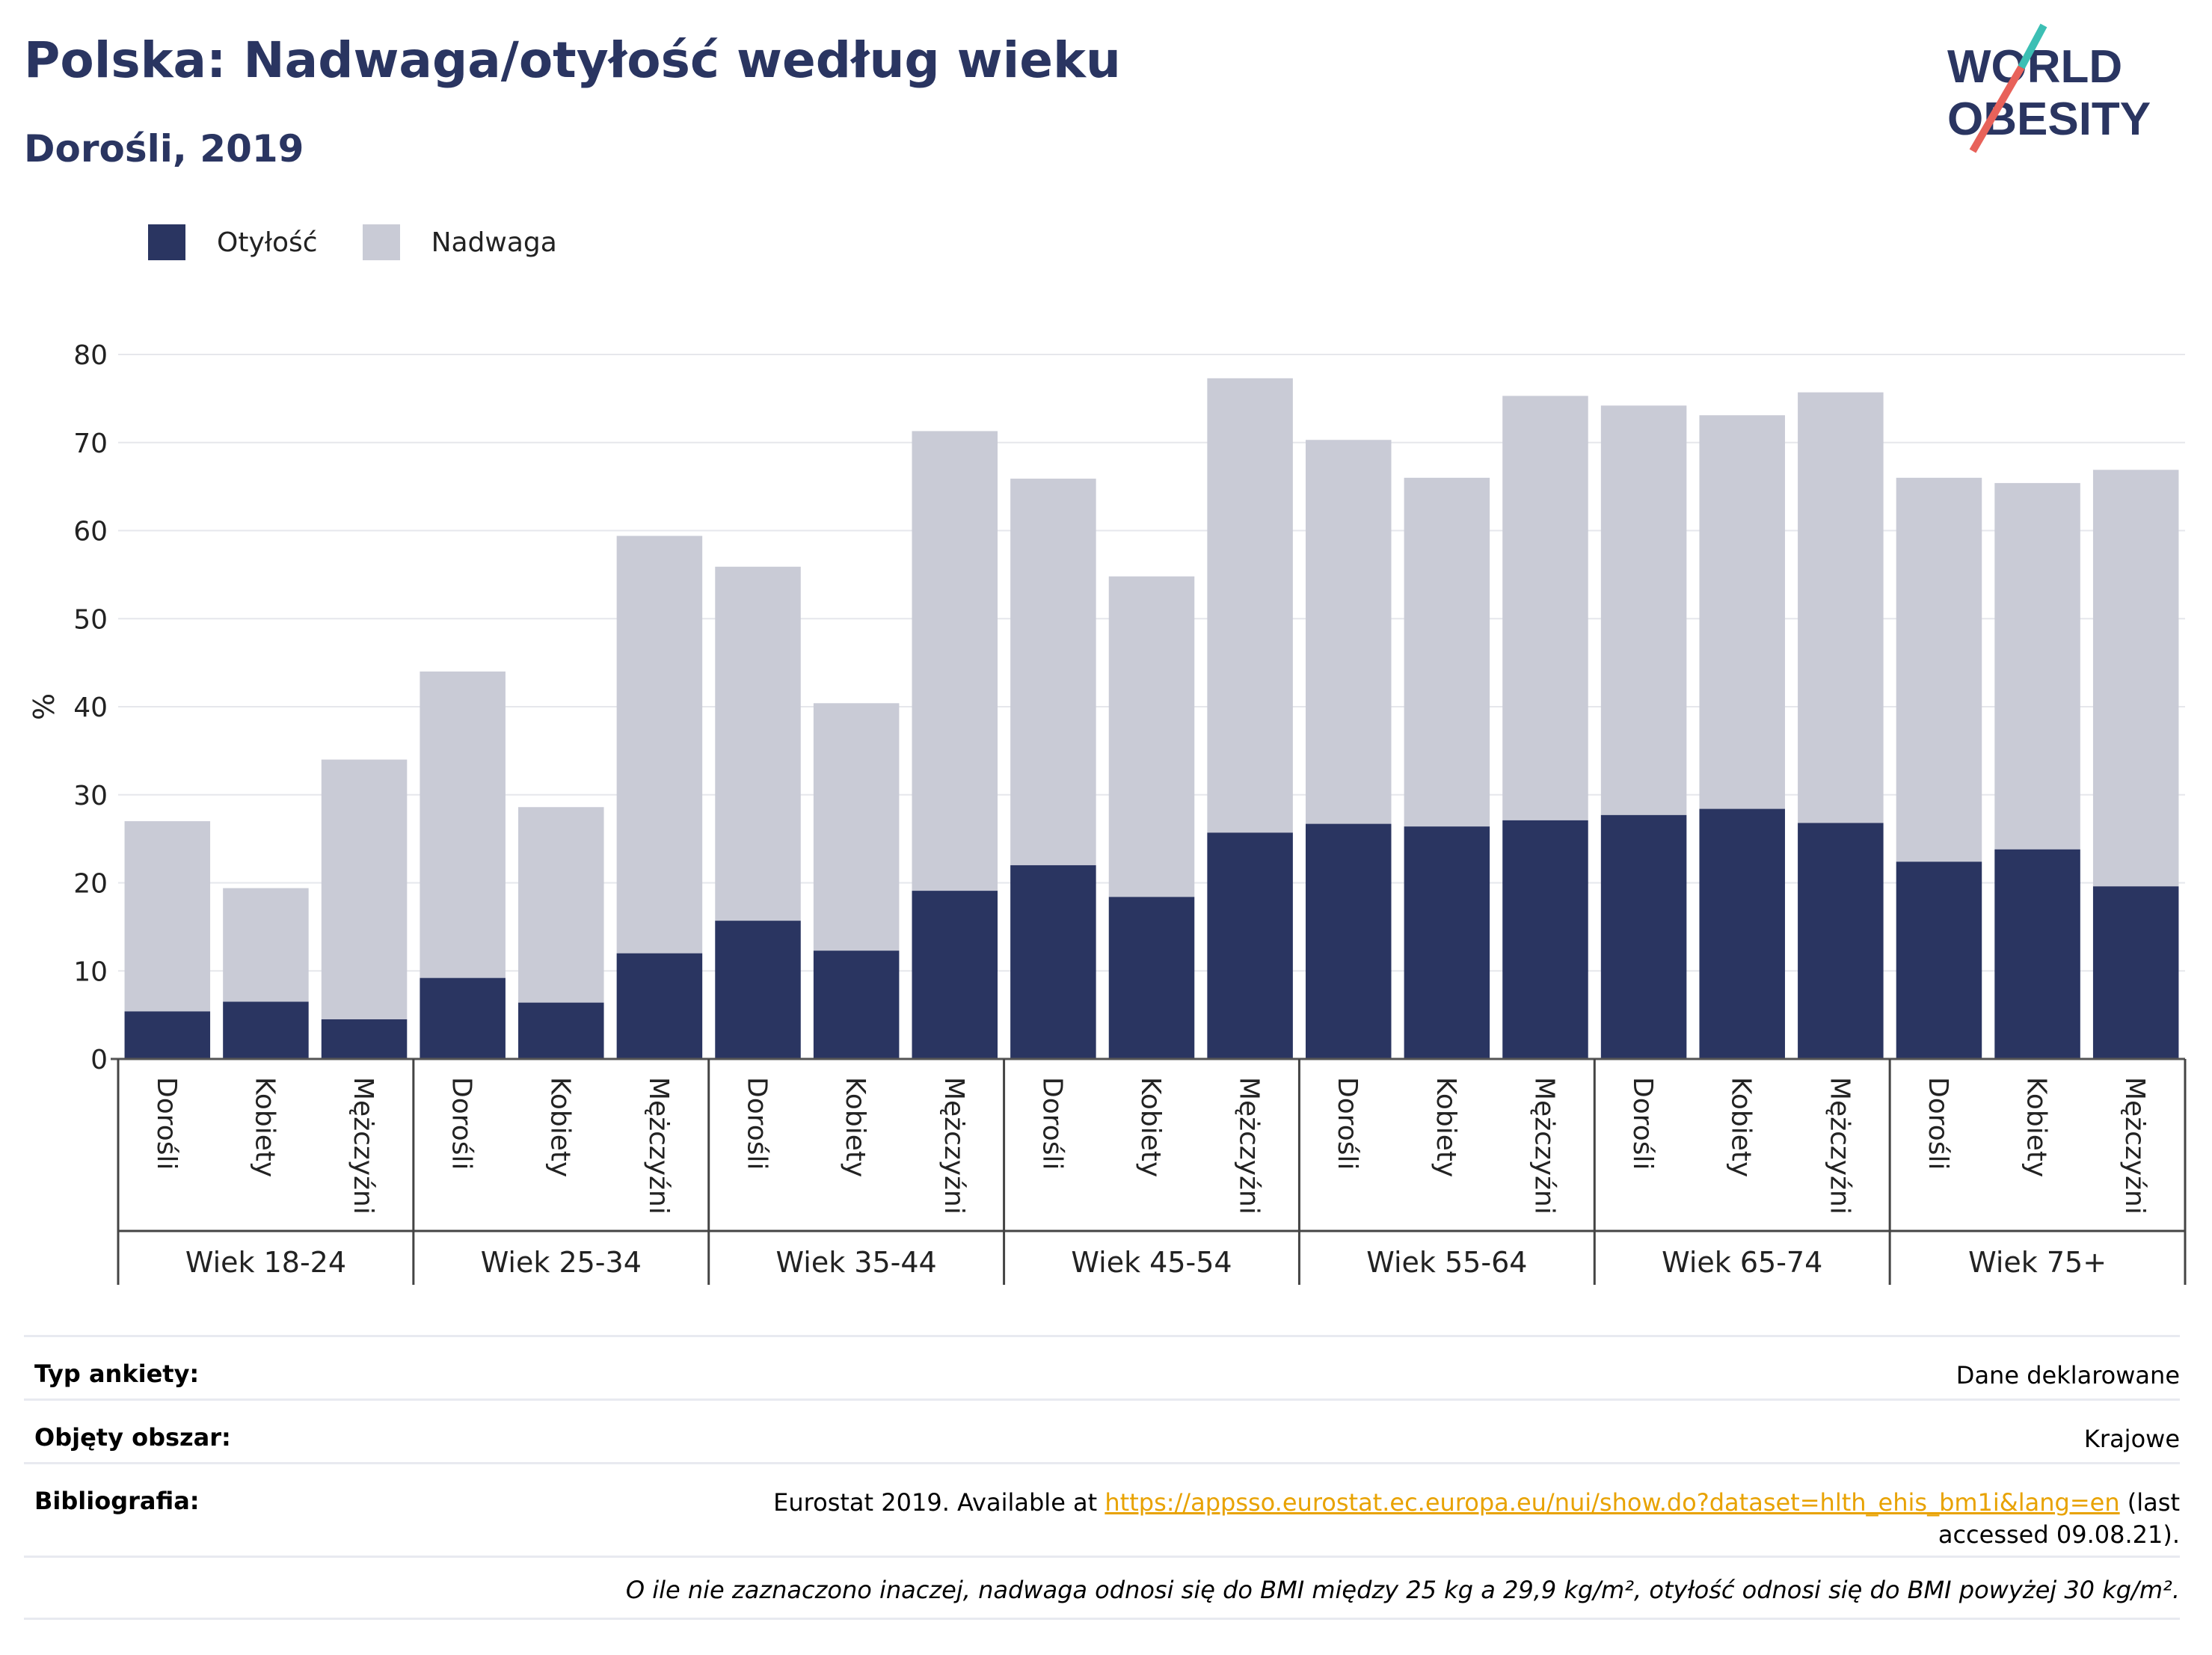 This screenshot has width=2212, height=1655. Describe the element at coordinates (2037, 1262) in the screenshot. I see `x-group-label: Wiek 75+` at that location.